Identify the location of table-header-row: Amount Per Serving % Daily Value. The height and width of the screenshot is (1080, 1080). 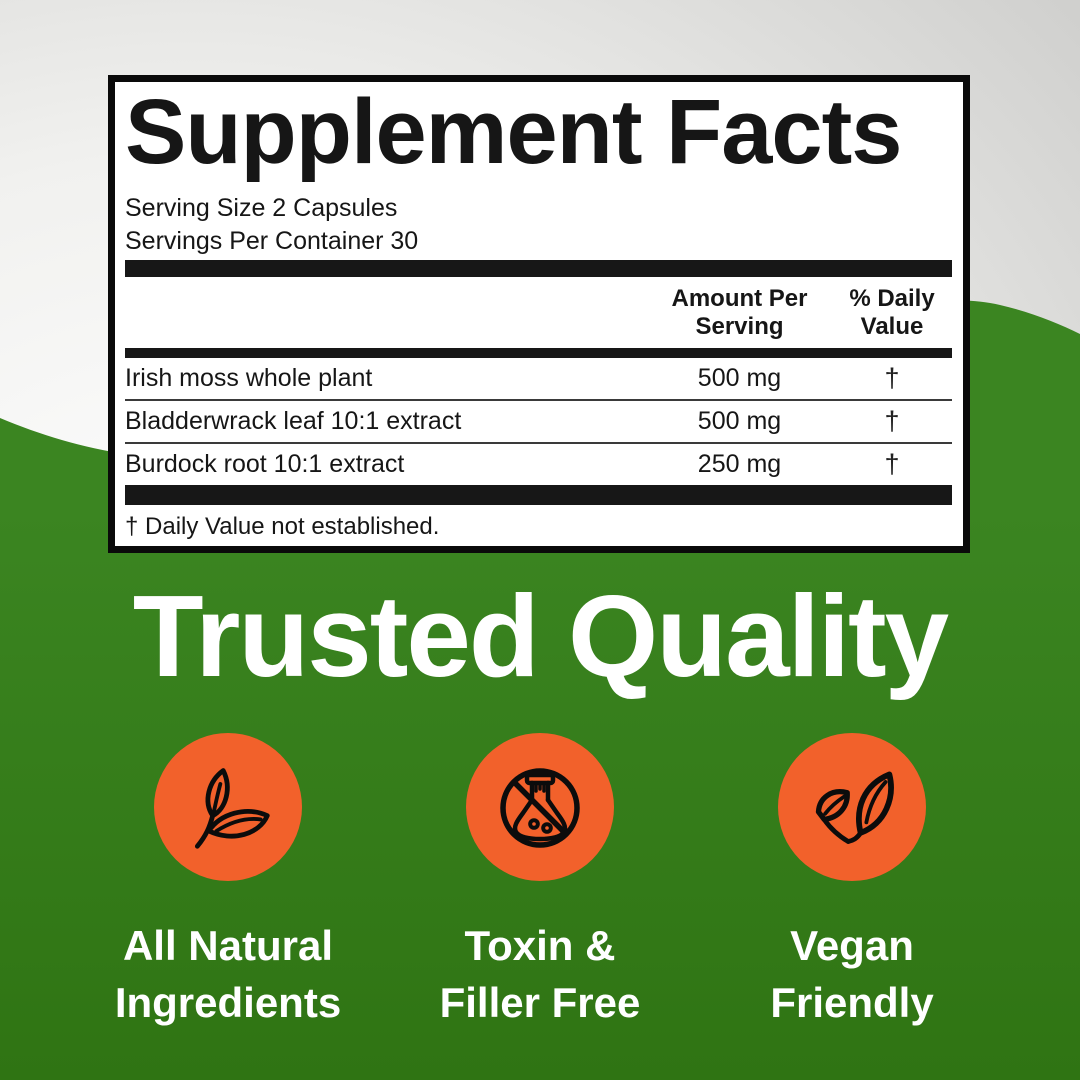
(538, 312).